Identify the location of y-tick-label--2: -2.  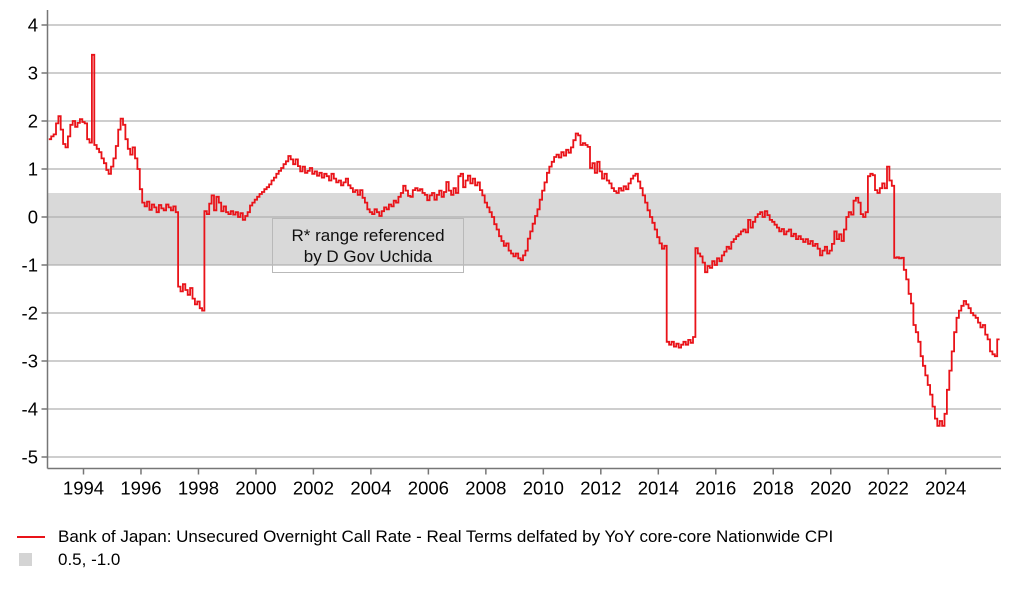
(30, 313).